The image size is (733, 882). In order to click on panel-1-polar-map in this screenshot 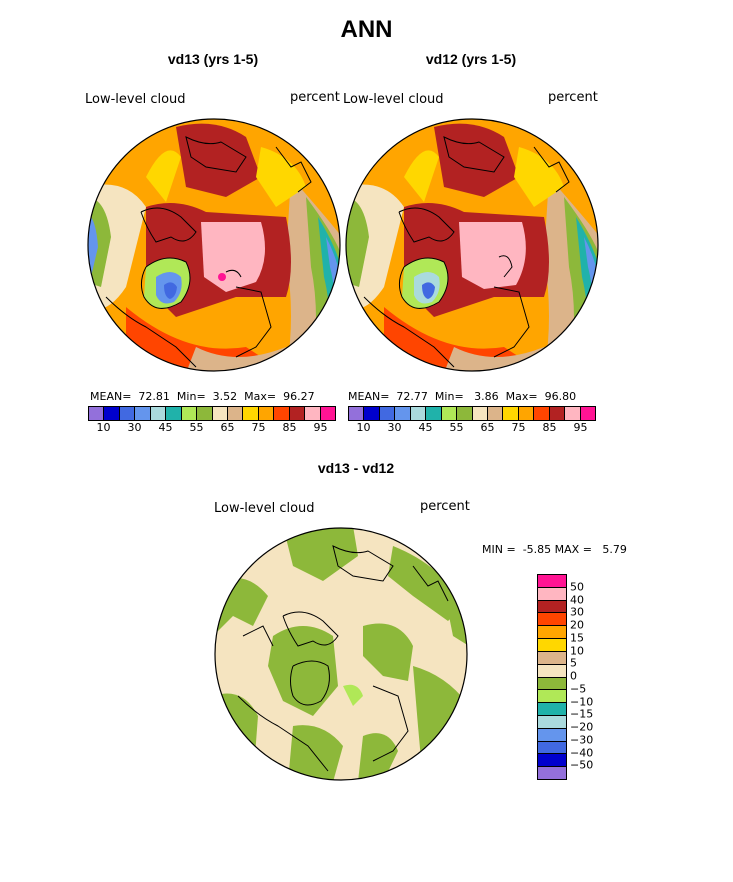, I will do `click(214, 245)`.